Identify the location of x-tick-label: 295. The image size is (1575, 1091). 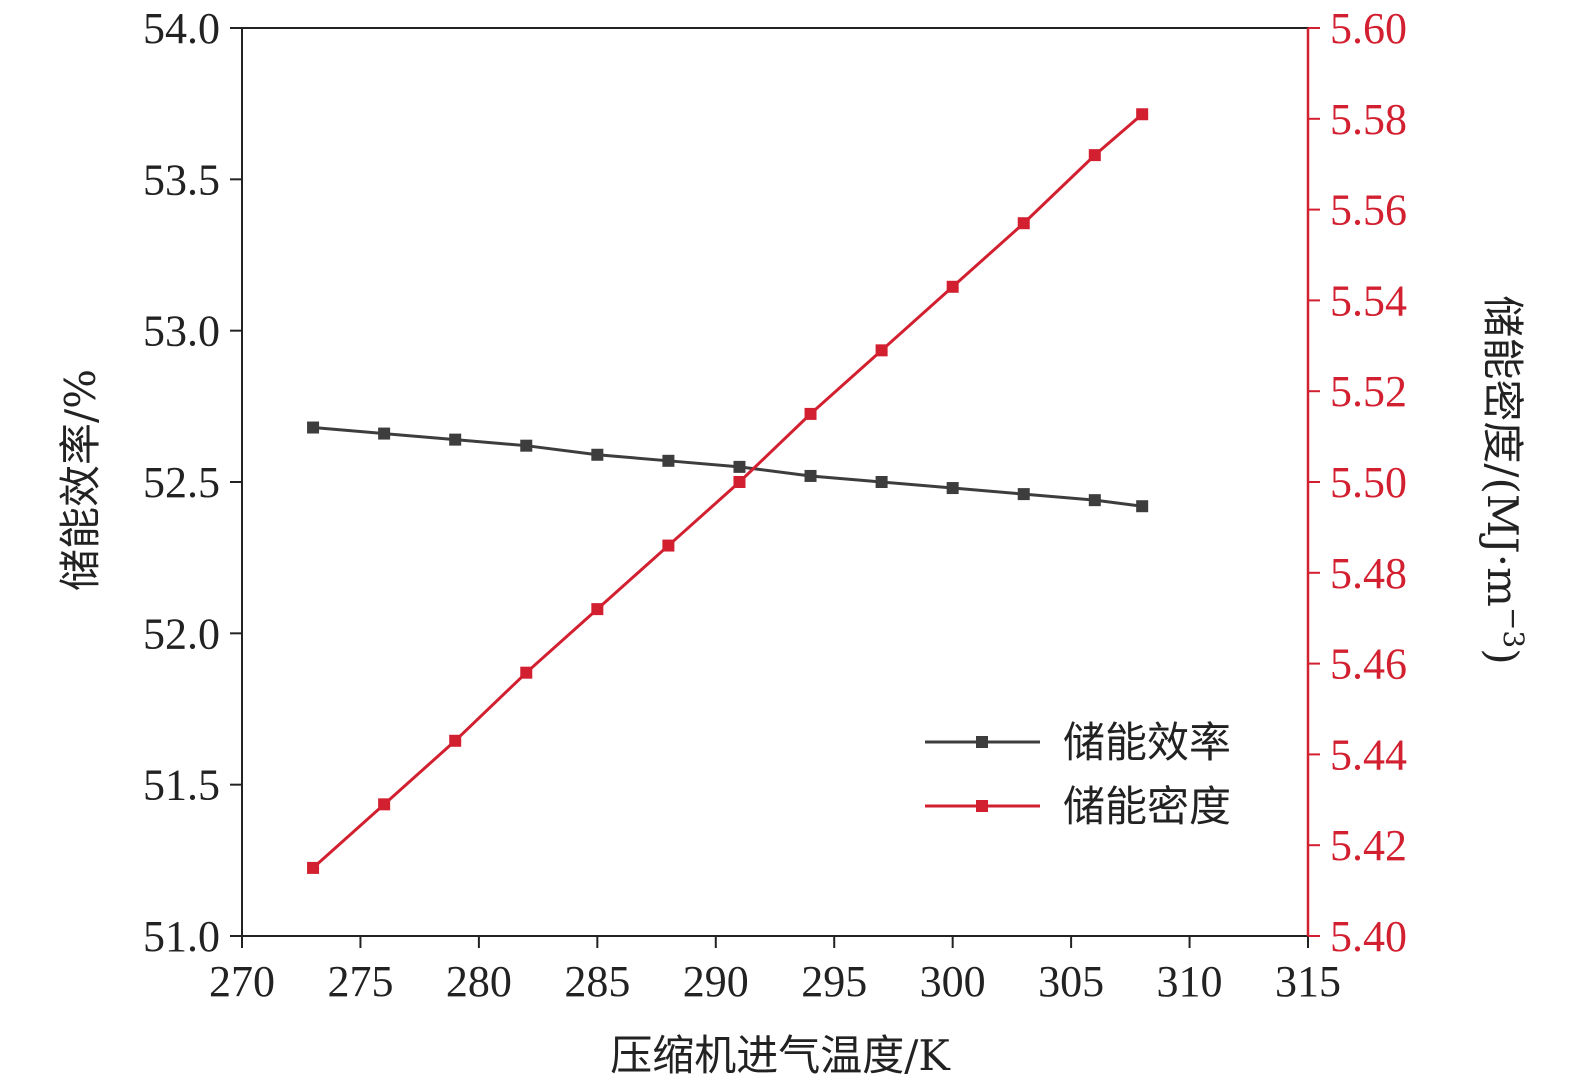
(834, 981).